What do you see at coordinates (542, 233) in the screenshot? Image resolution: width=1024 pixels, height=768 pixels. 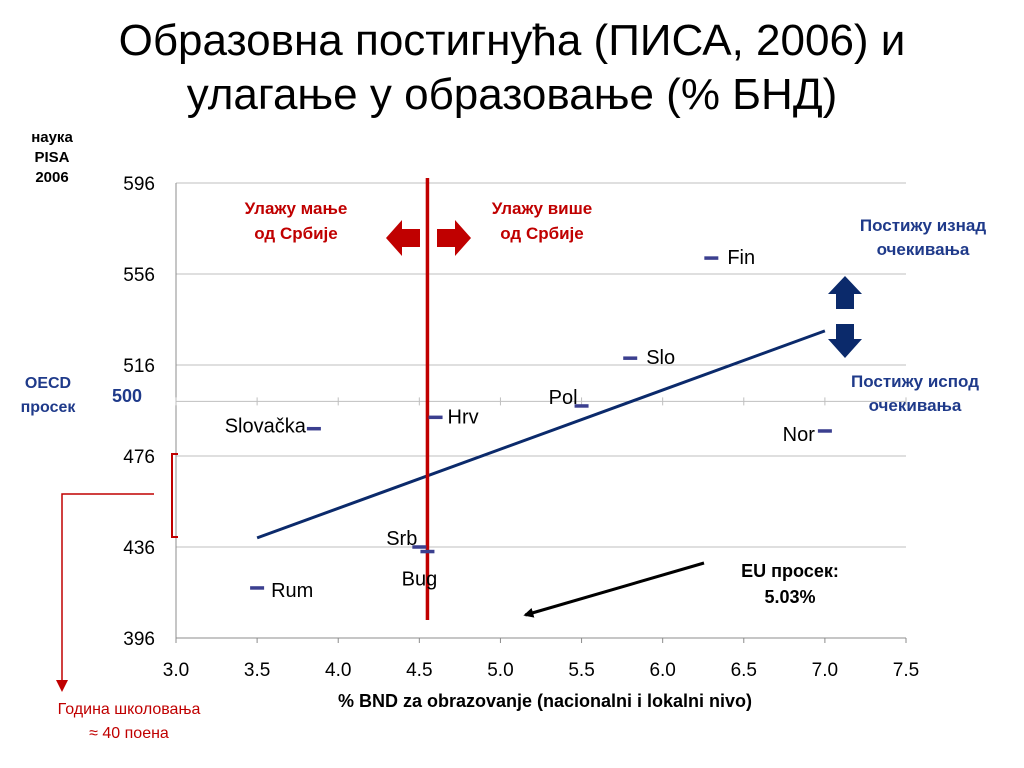 I see `invest-more-line-2: од Србије` at bounding box center [542, 233].